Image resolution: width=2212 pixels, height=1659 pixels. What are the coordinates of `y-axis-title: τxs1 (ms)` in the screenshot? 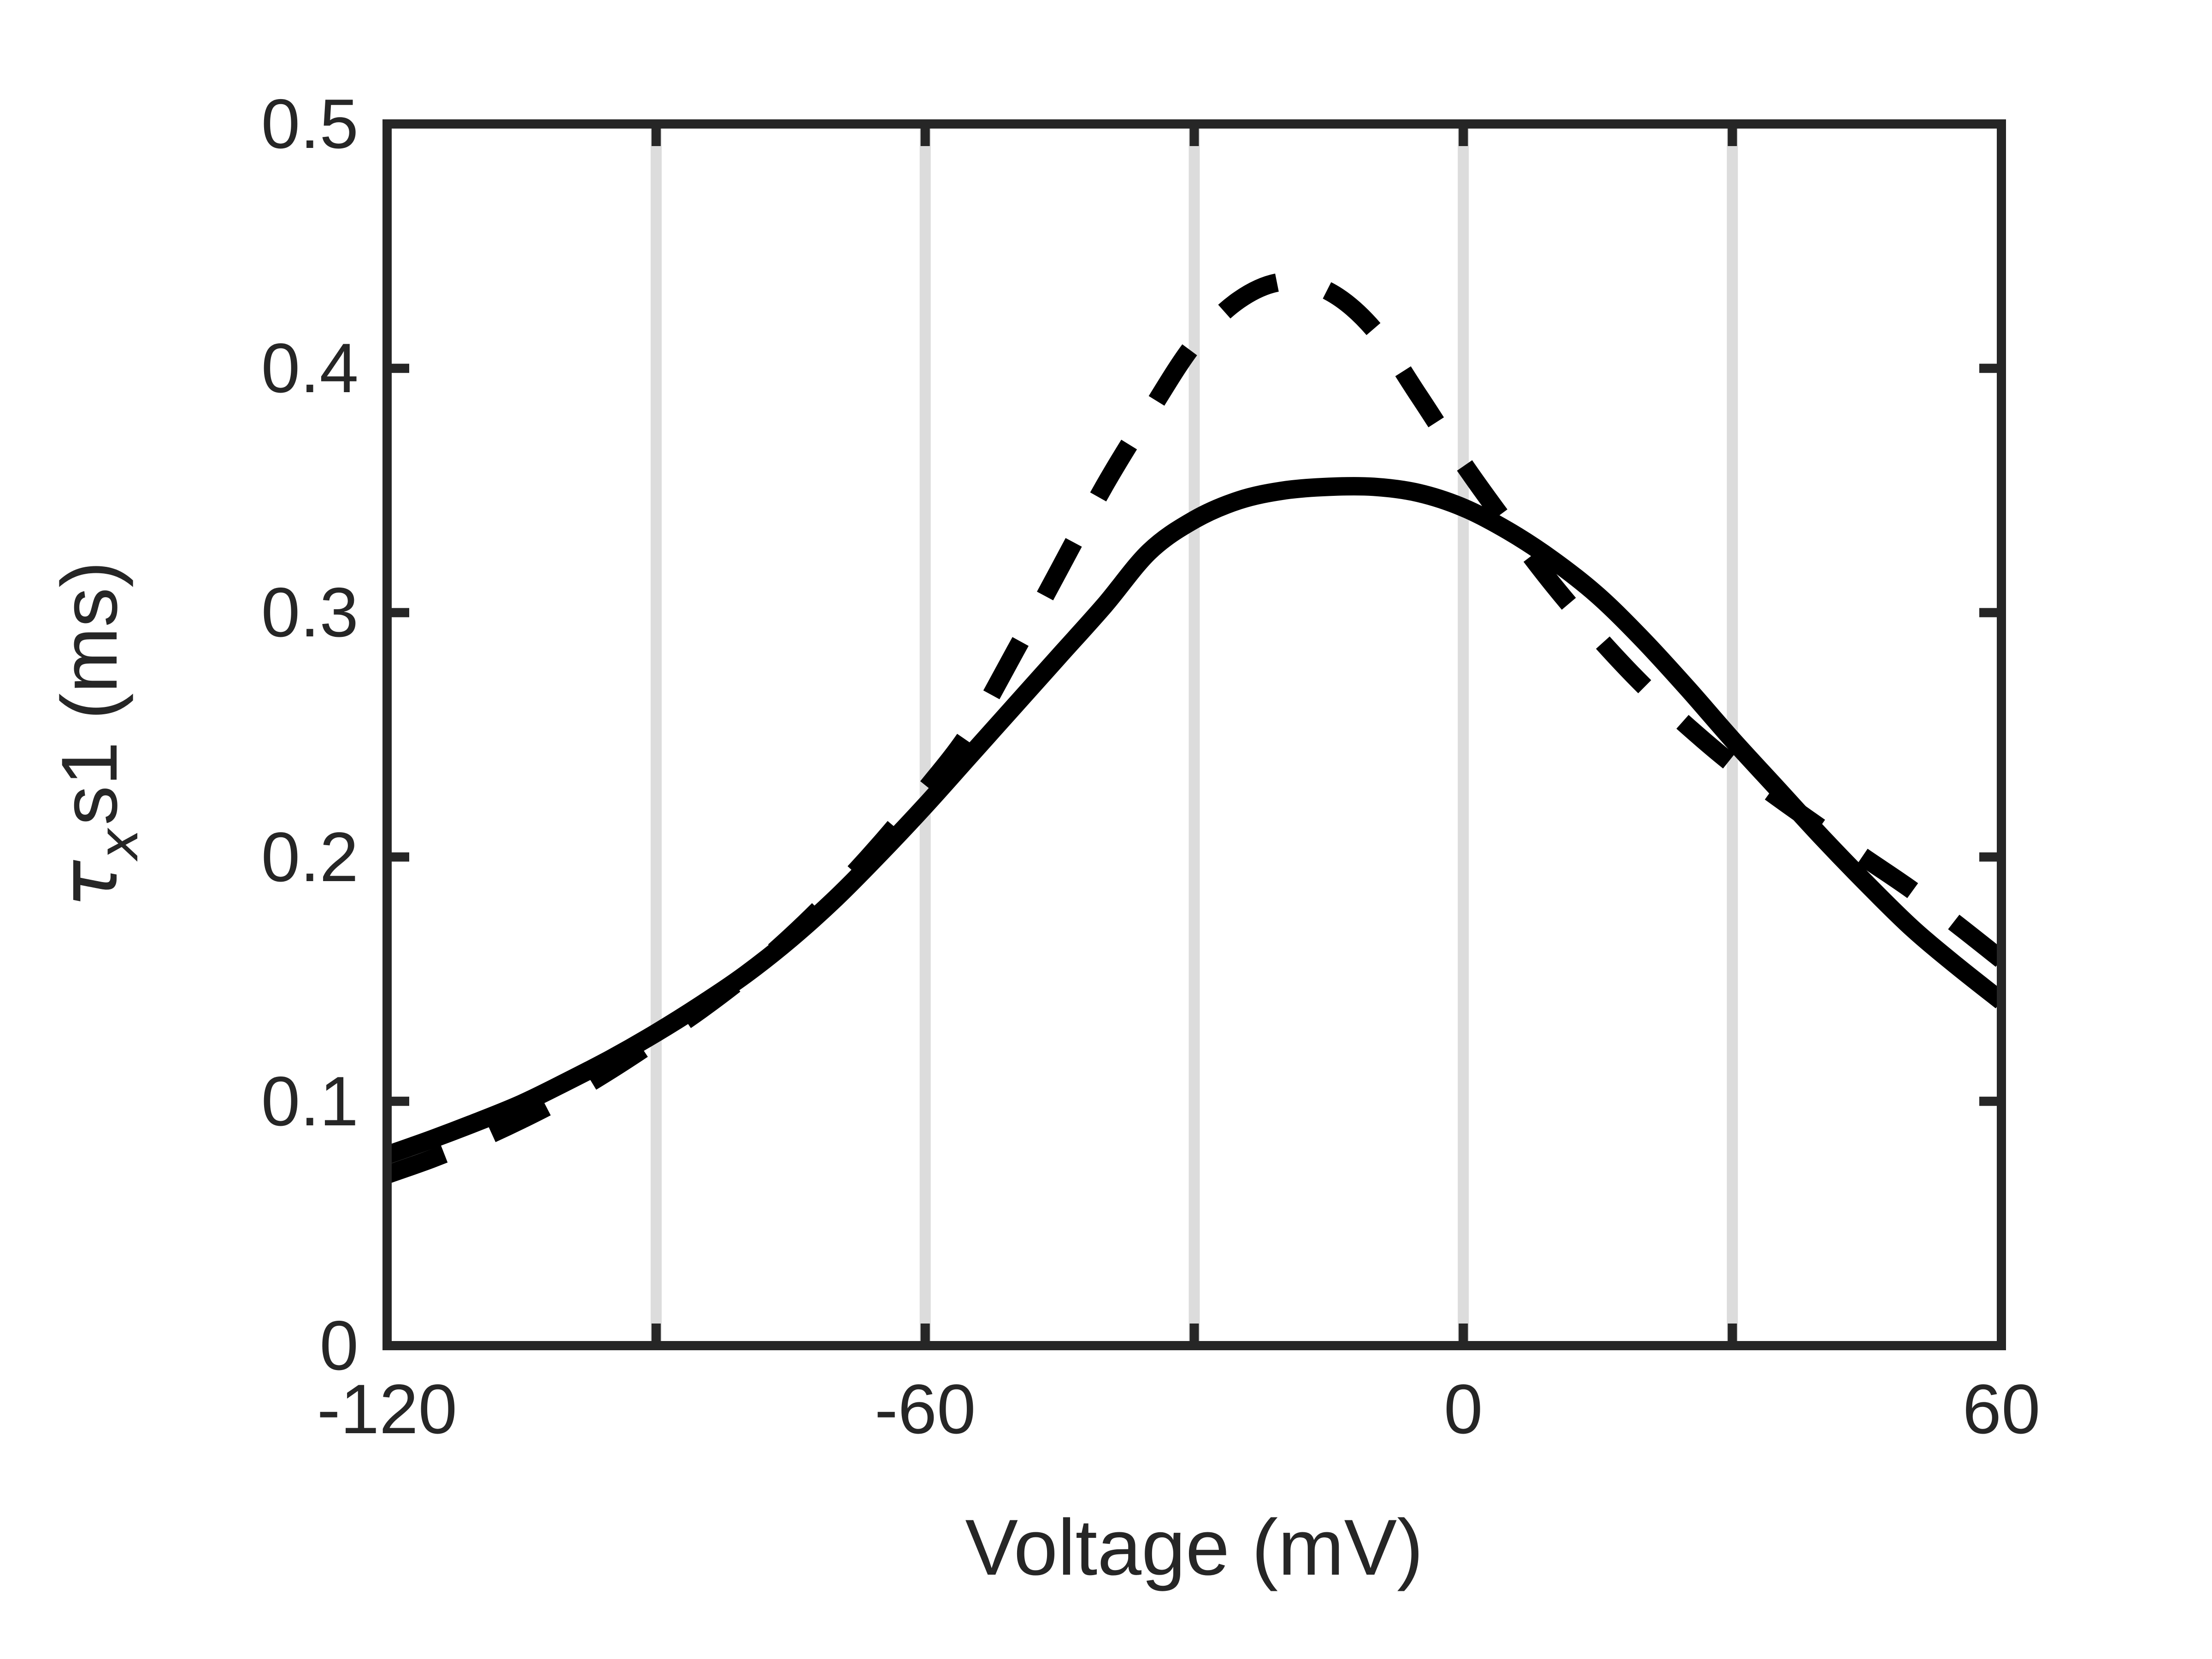 It's located at (96, 734).